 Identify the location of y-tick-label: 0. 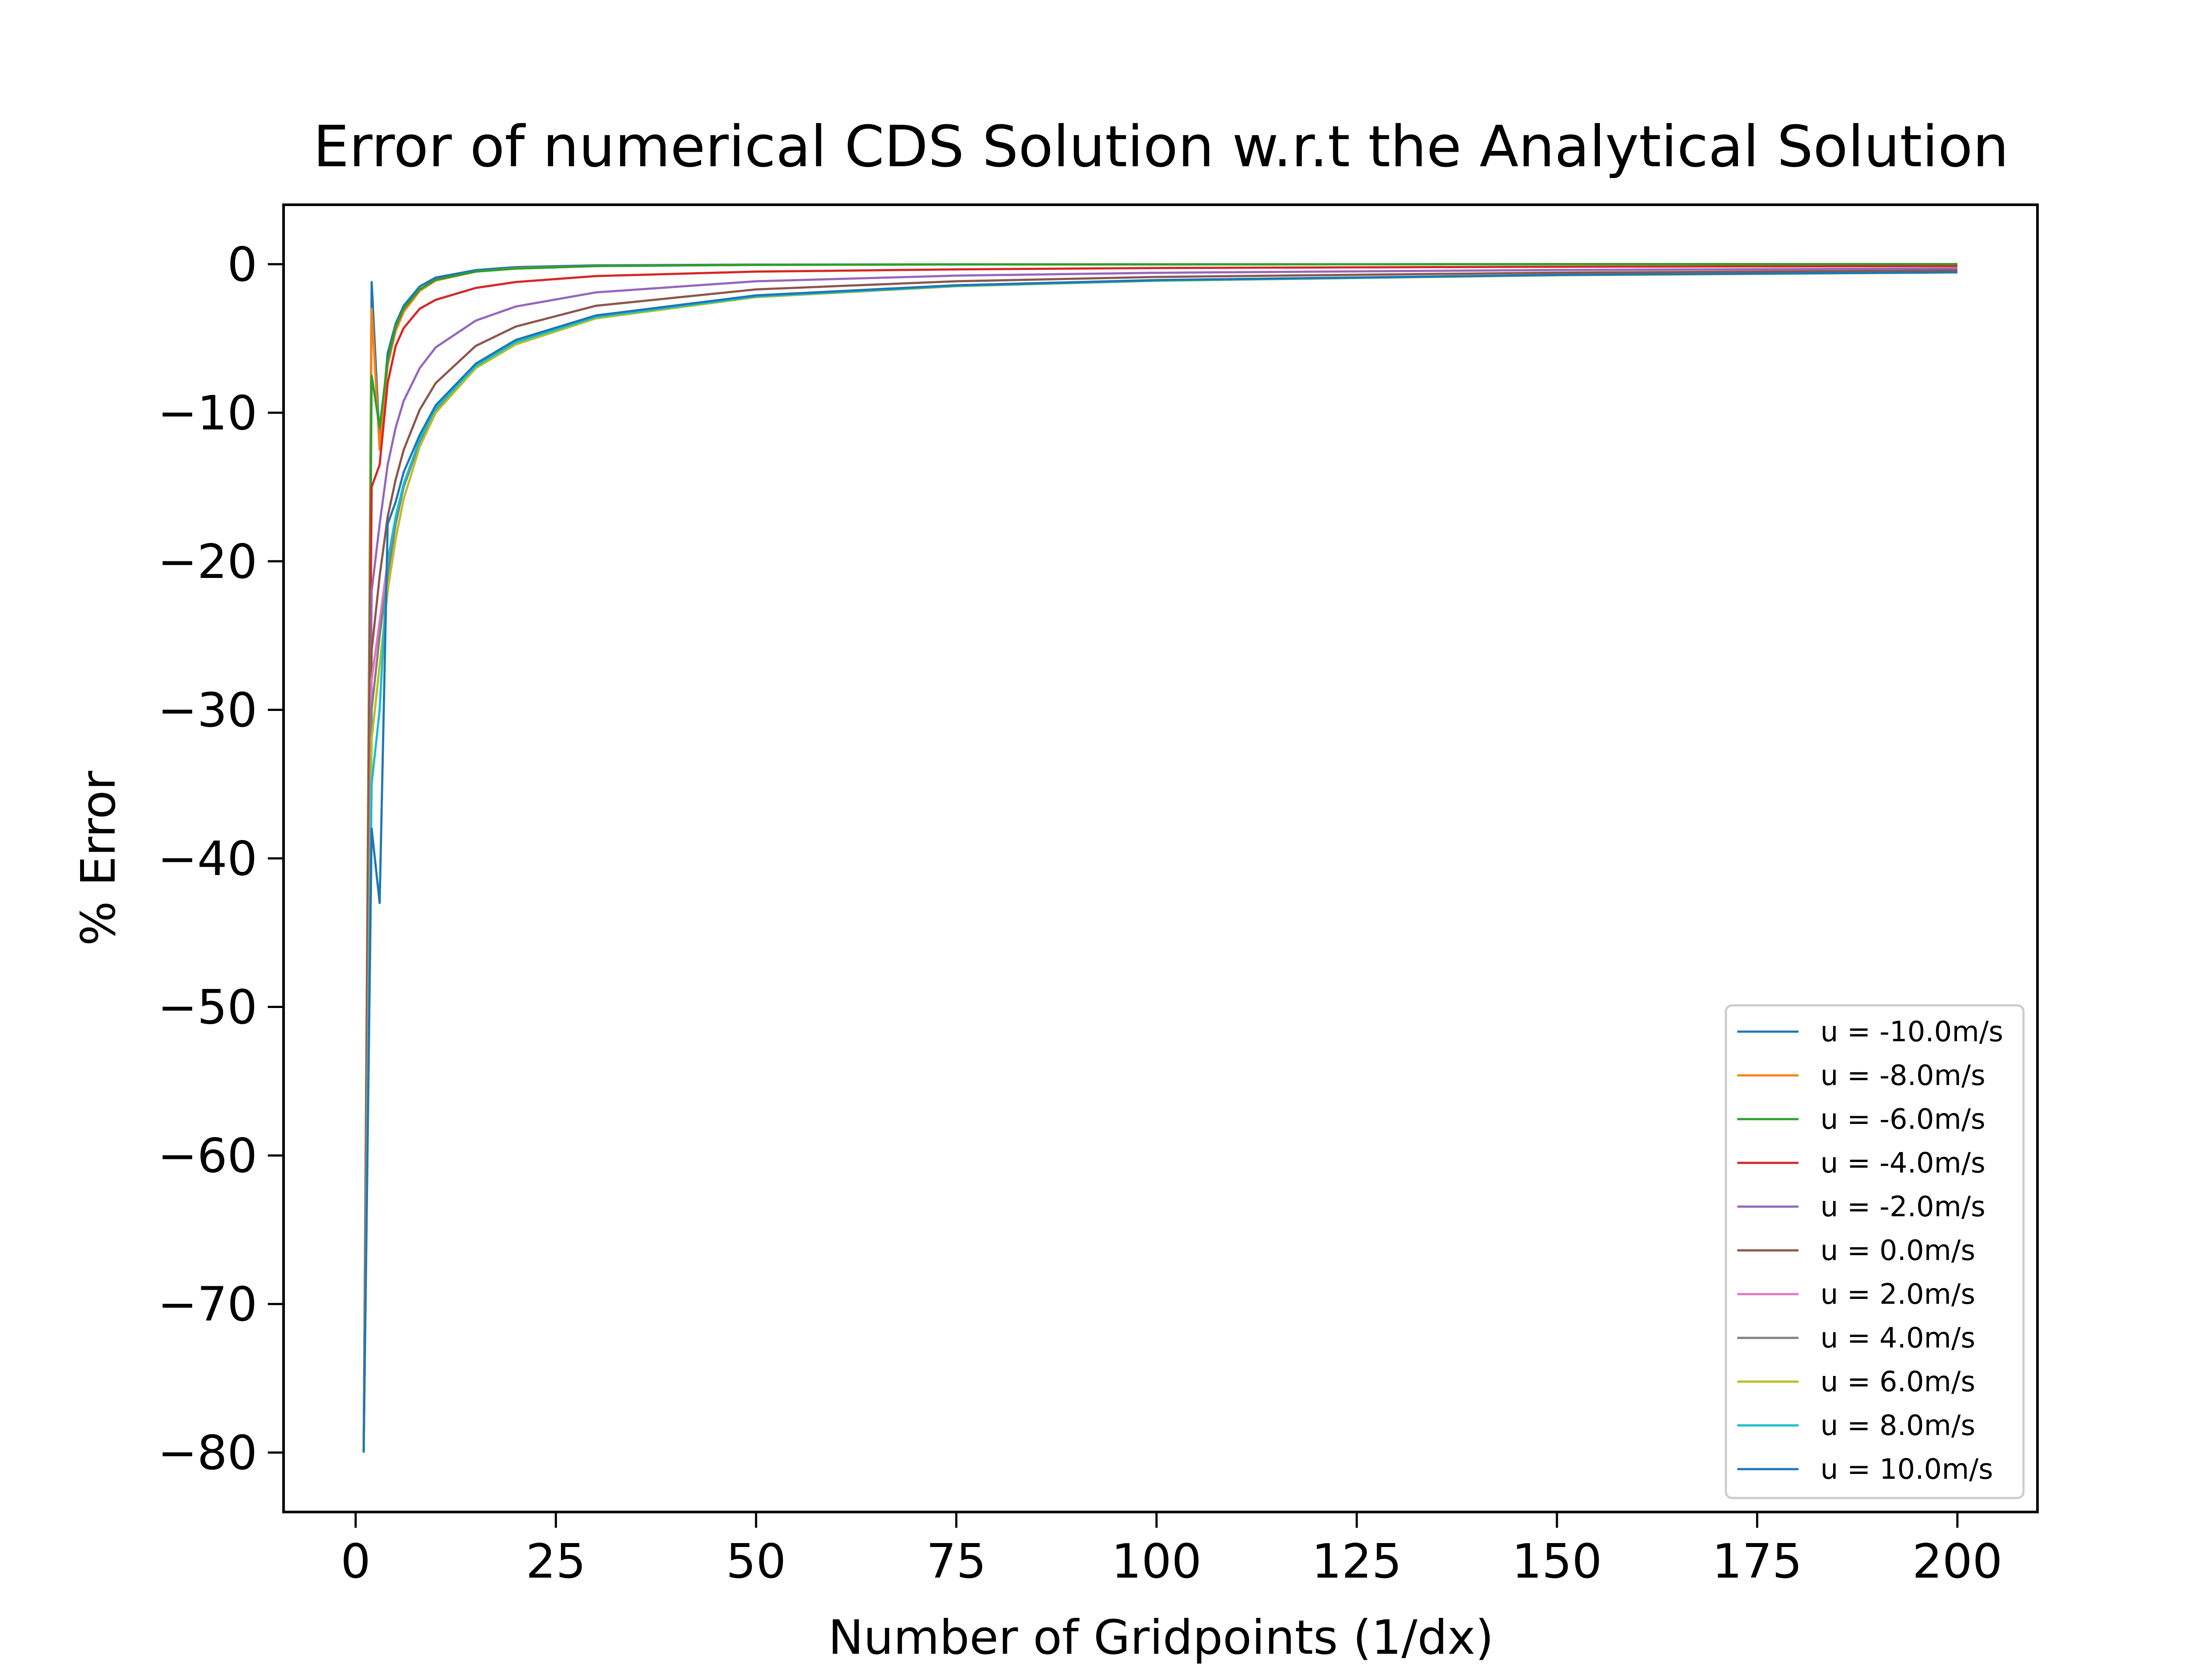
(242, 265).